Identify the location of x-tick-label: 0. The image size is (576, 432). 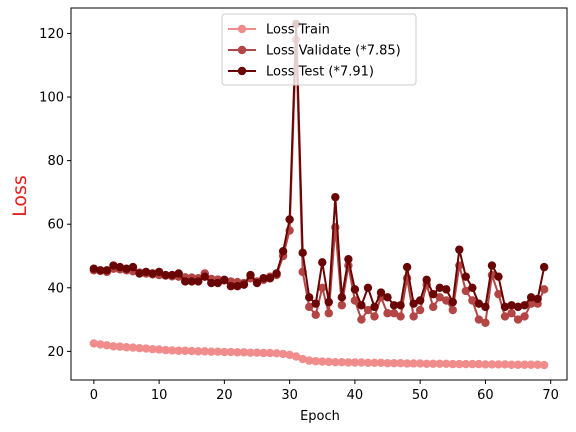
(94, 395).